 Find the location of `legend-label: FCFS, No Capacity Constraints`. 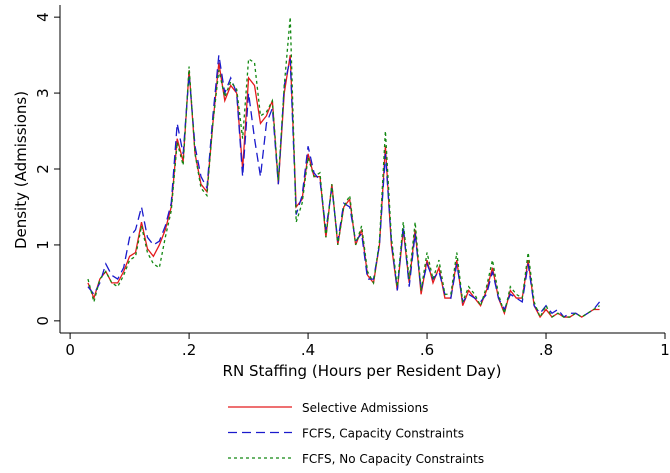

legend-label: FCFS, No Capacity Constraints is located at coordinates (393, 459).